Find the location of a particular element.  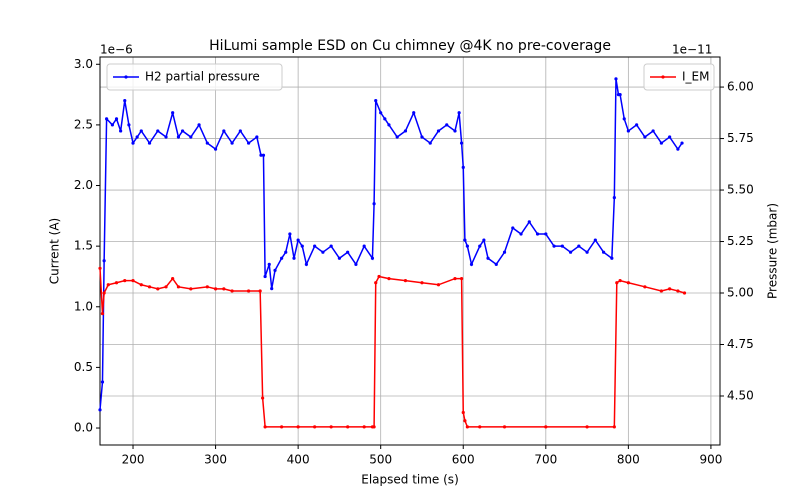

x-tick-label: 700 is located at coordinates (545, 460).